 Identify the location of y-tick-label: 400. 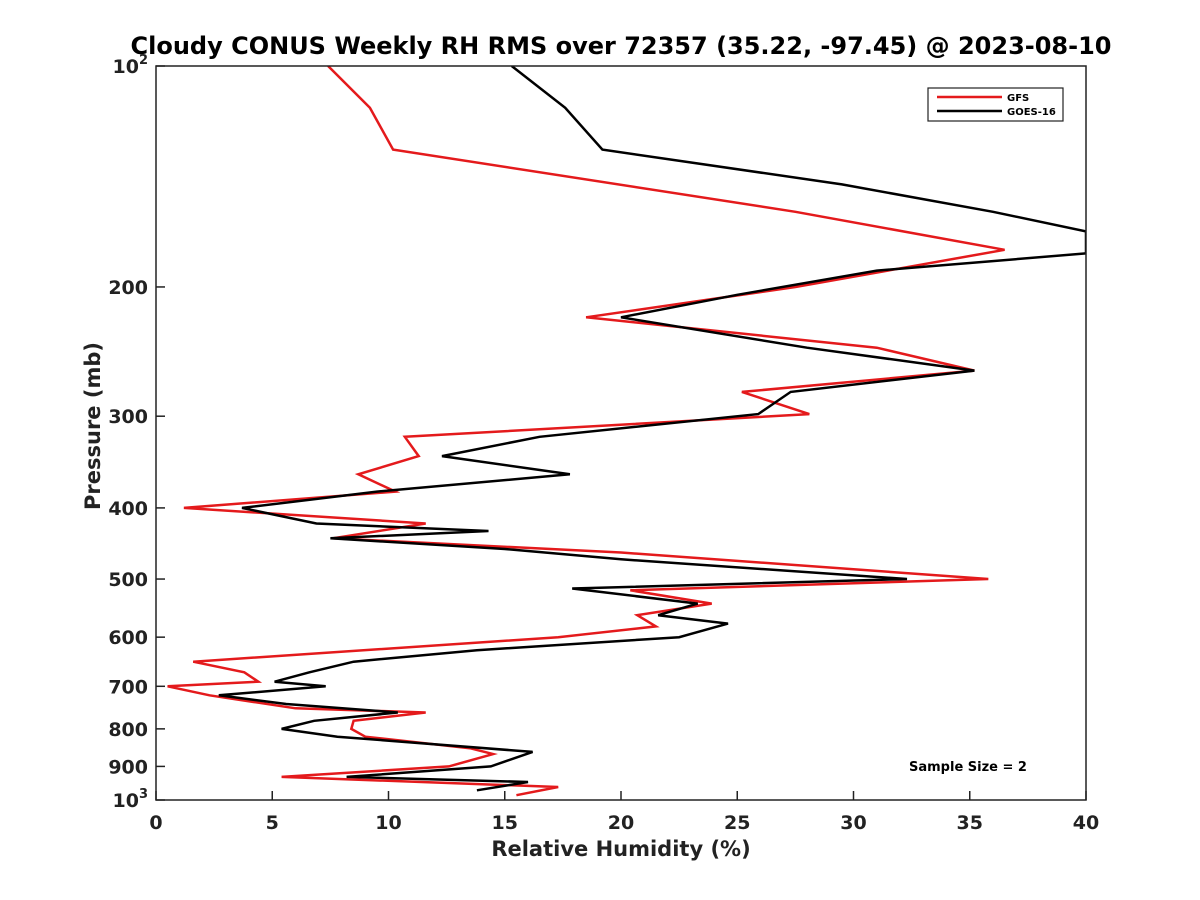
(128, 509).